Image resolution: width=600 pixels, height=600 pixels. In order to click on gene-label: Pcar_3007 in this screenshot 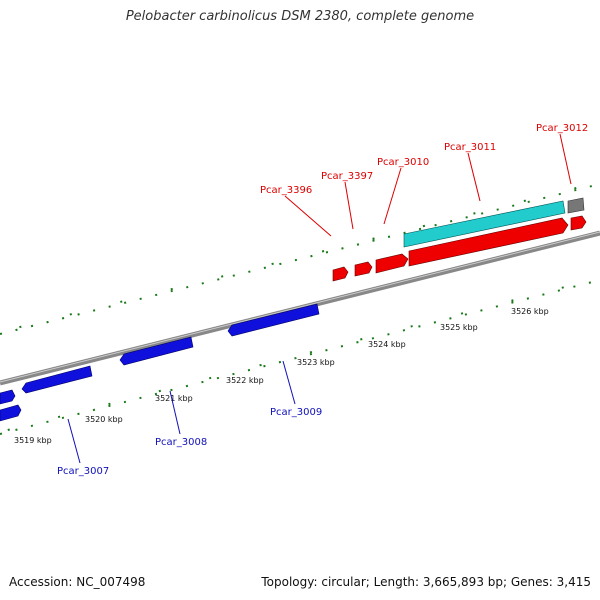, I will do `click(83, 471)`.